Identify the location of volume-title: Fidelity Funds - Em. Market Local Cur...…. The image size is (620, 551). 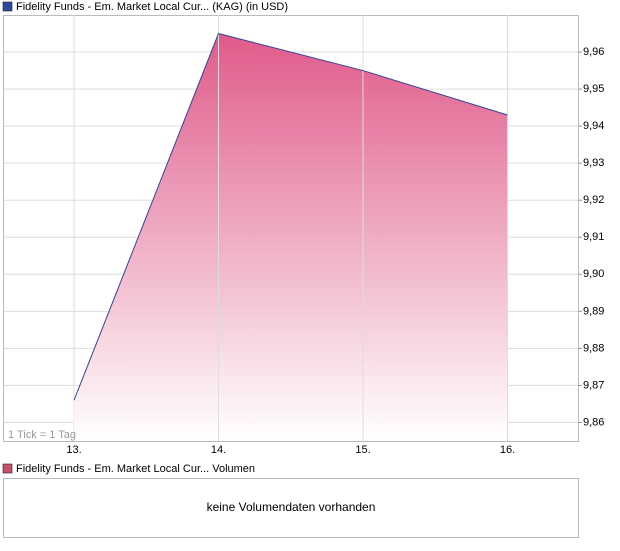
(135, 469).